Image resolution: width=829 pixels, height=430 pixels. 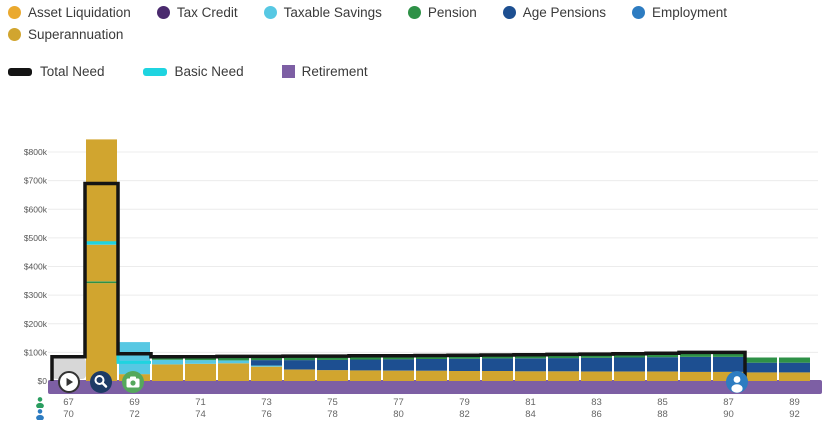 I want to click on legend-item-pension: Pension, so click(x=442, y=12).